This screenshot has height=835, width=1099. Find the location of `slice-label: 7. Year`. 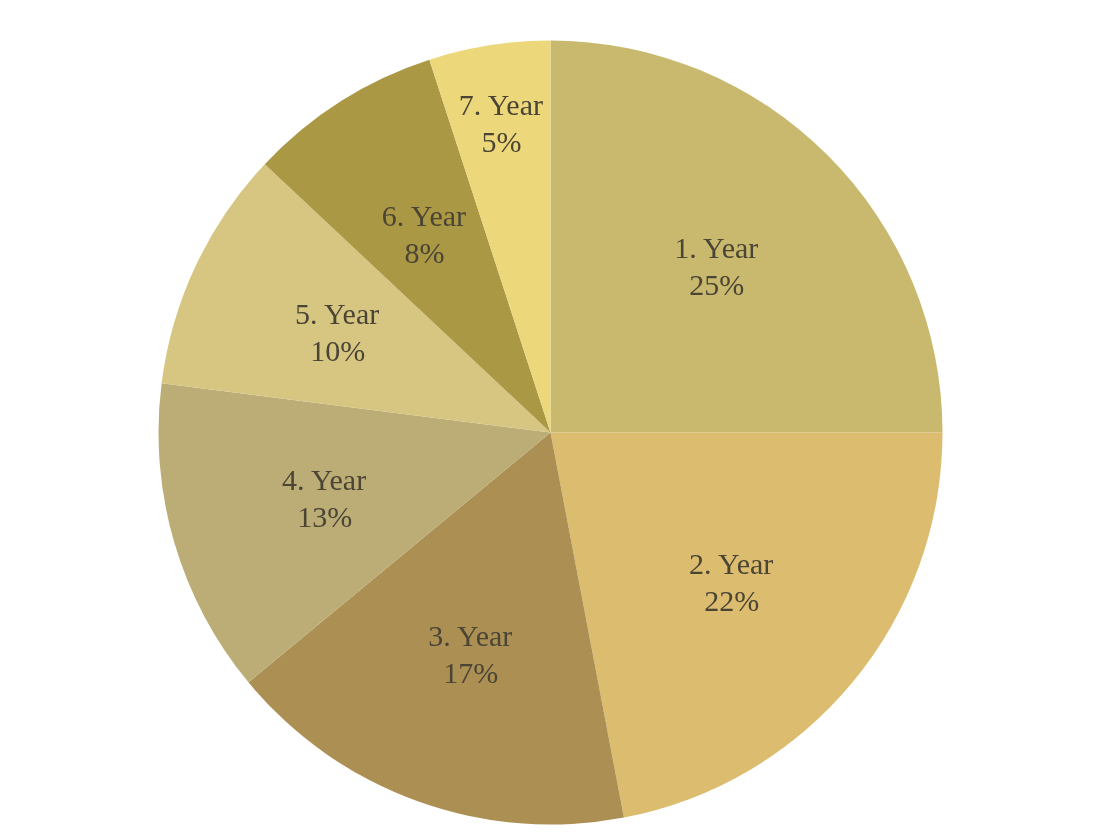

slice-label: 7. Year is located at coordinates (500, 104).